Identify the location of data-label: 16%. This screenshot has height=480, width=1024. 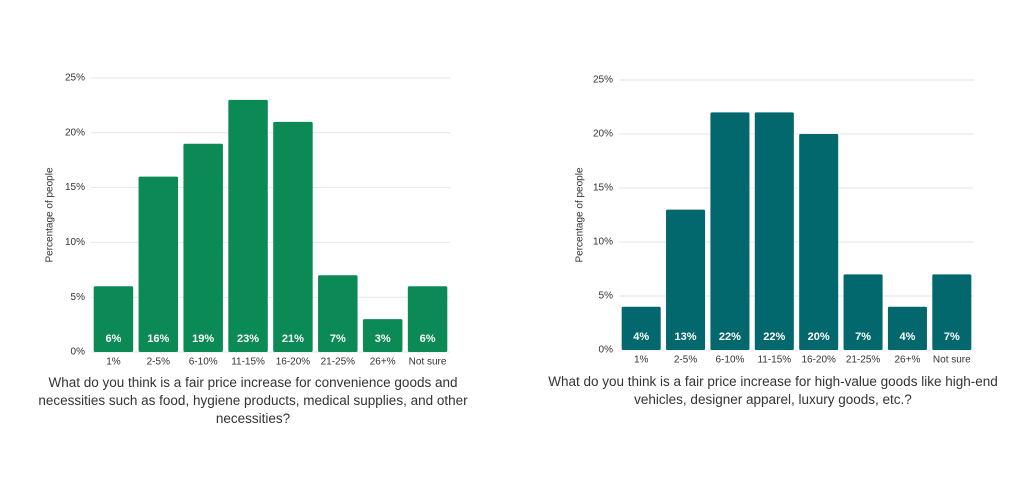
(158, 339).